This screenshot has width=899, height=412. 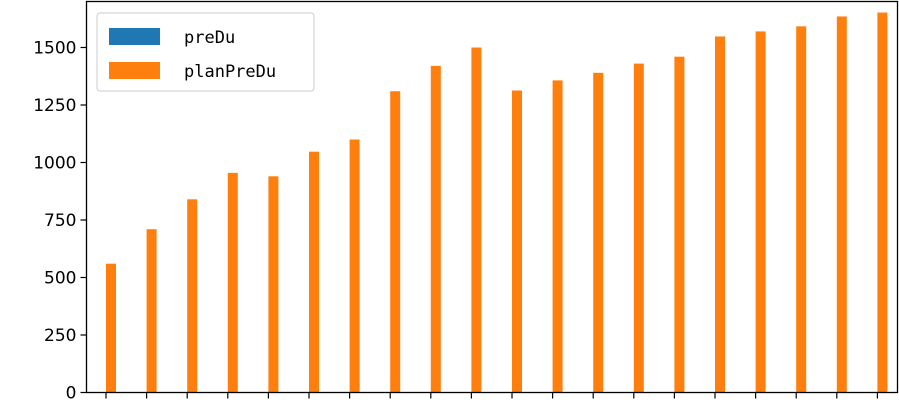 I want to click on x-axis, so click(x=492, y=395).